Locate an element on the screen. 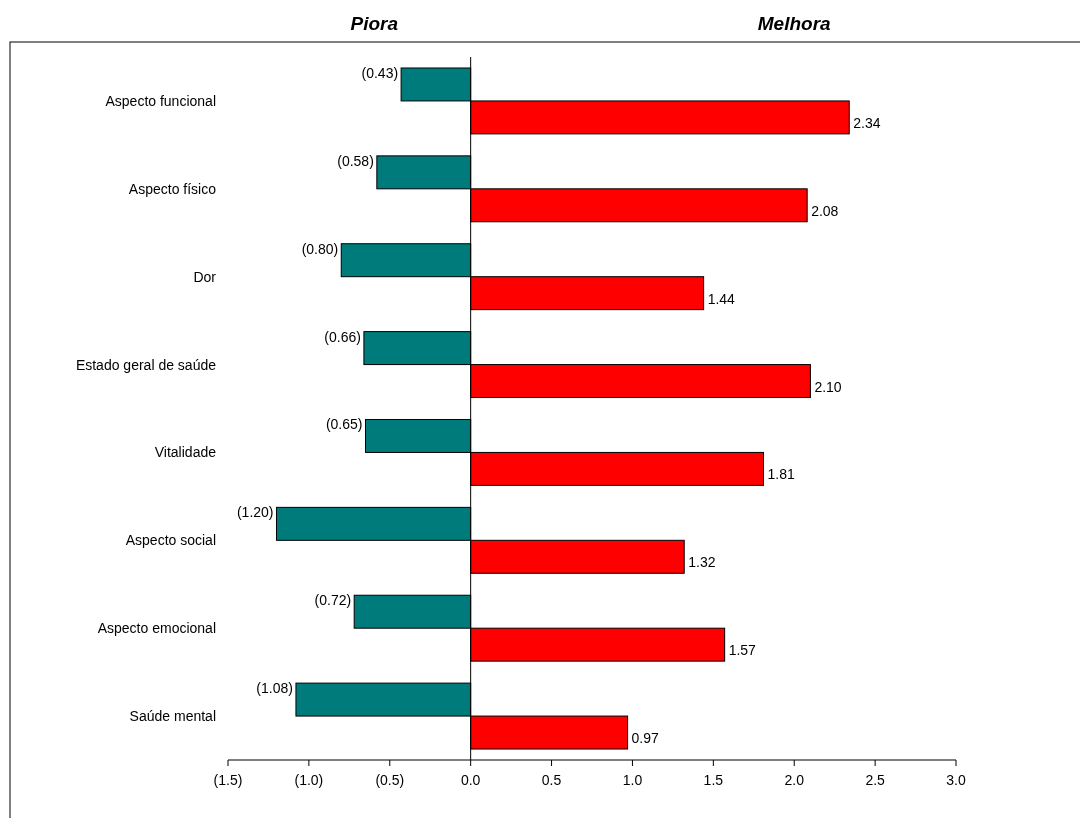 This screenshot has width=1080, height=818. x-tick-label: 2.0 is located at coordinates (794, 780).